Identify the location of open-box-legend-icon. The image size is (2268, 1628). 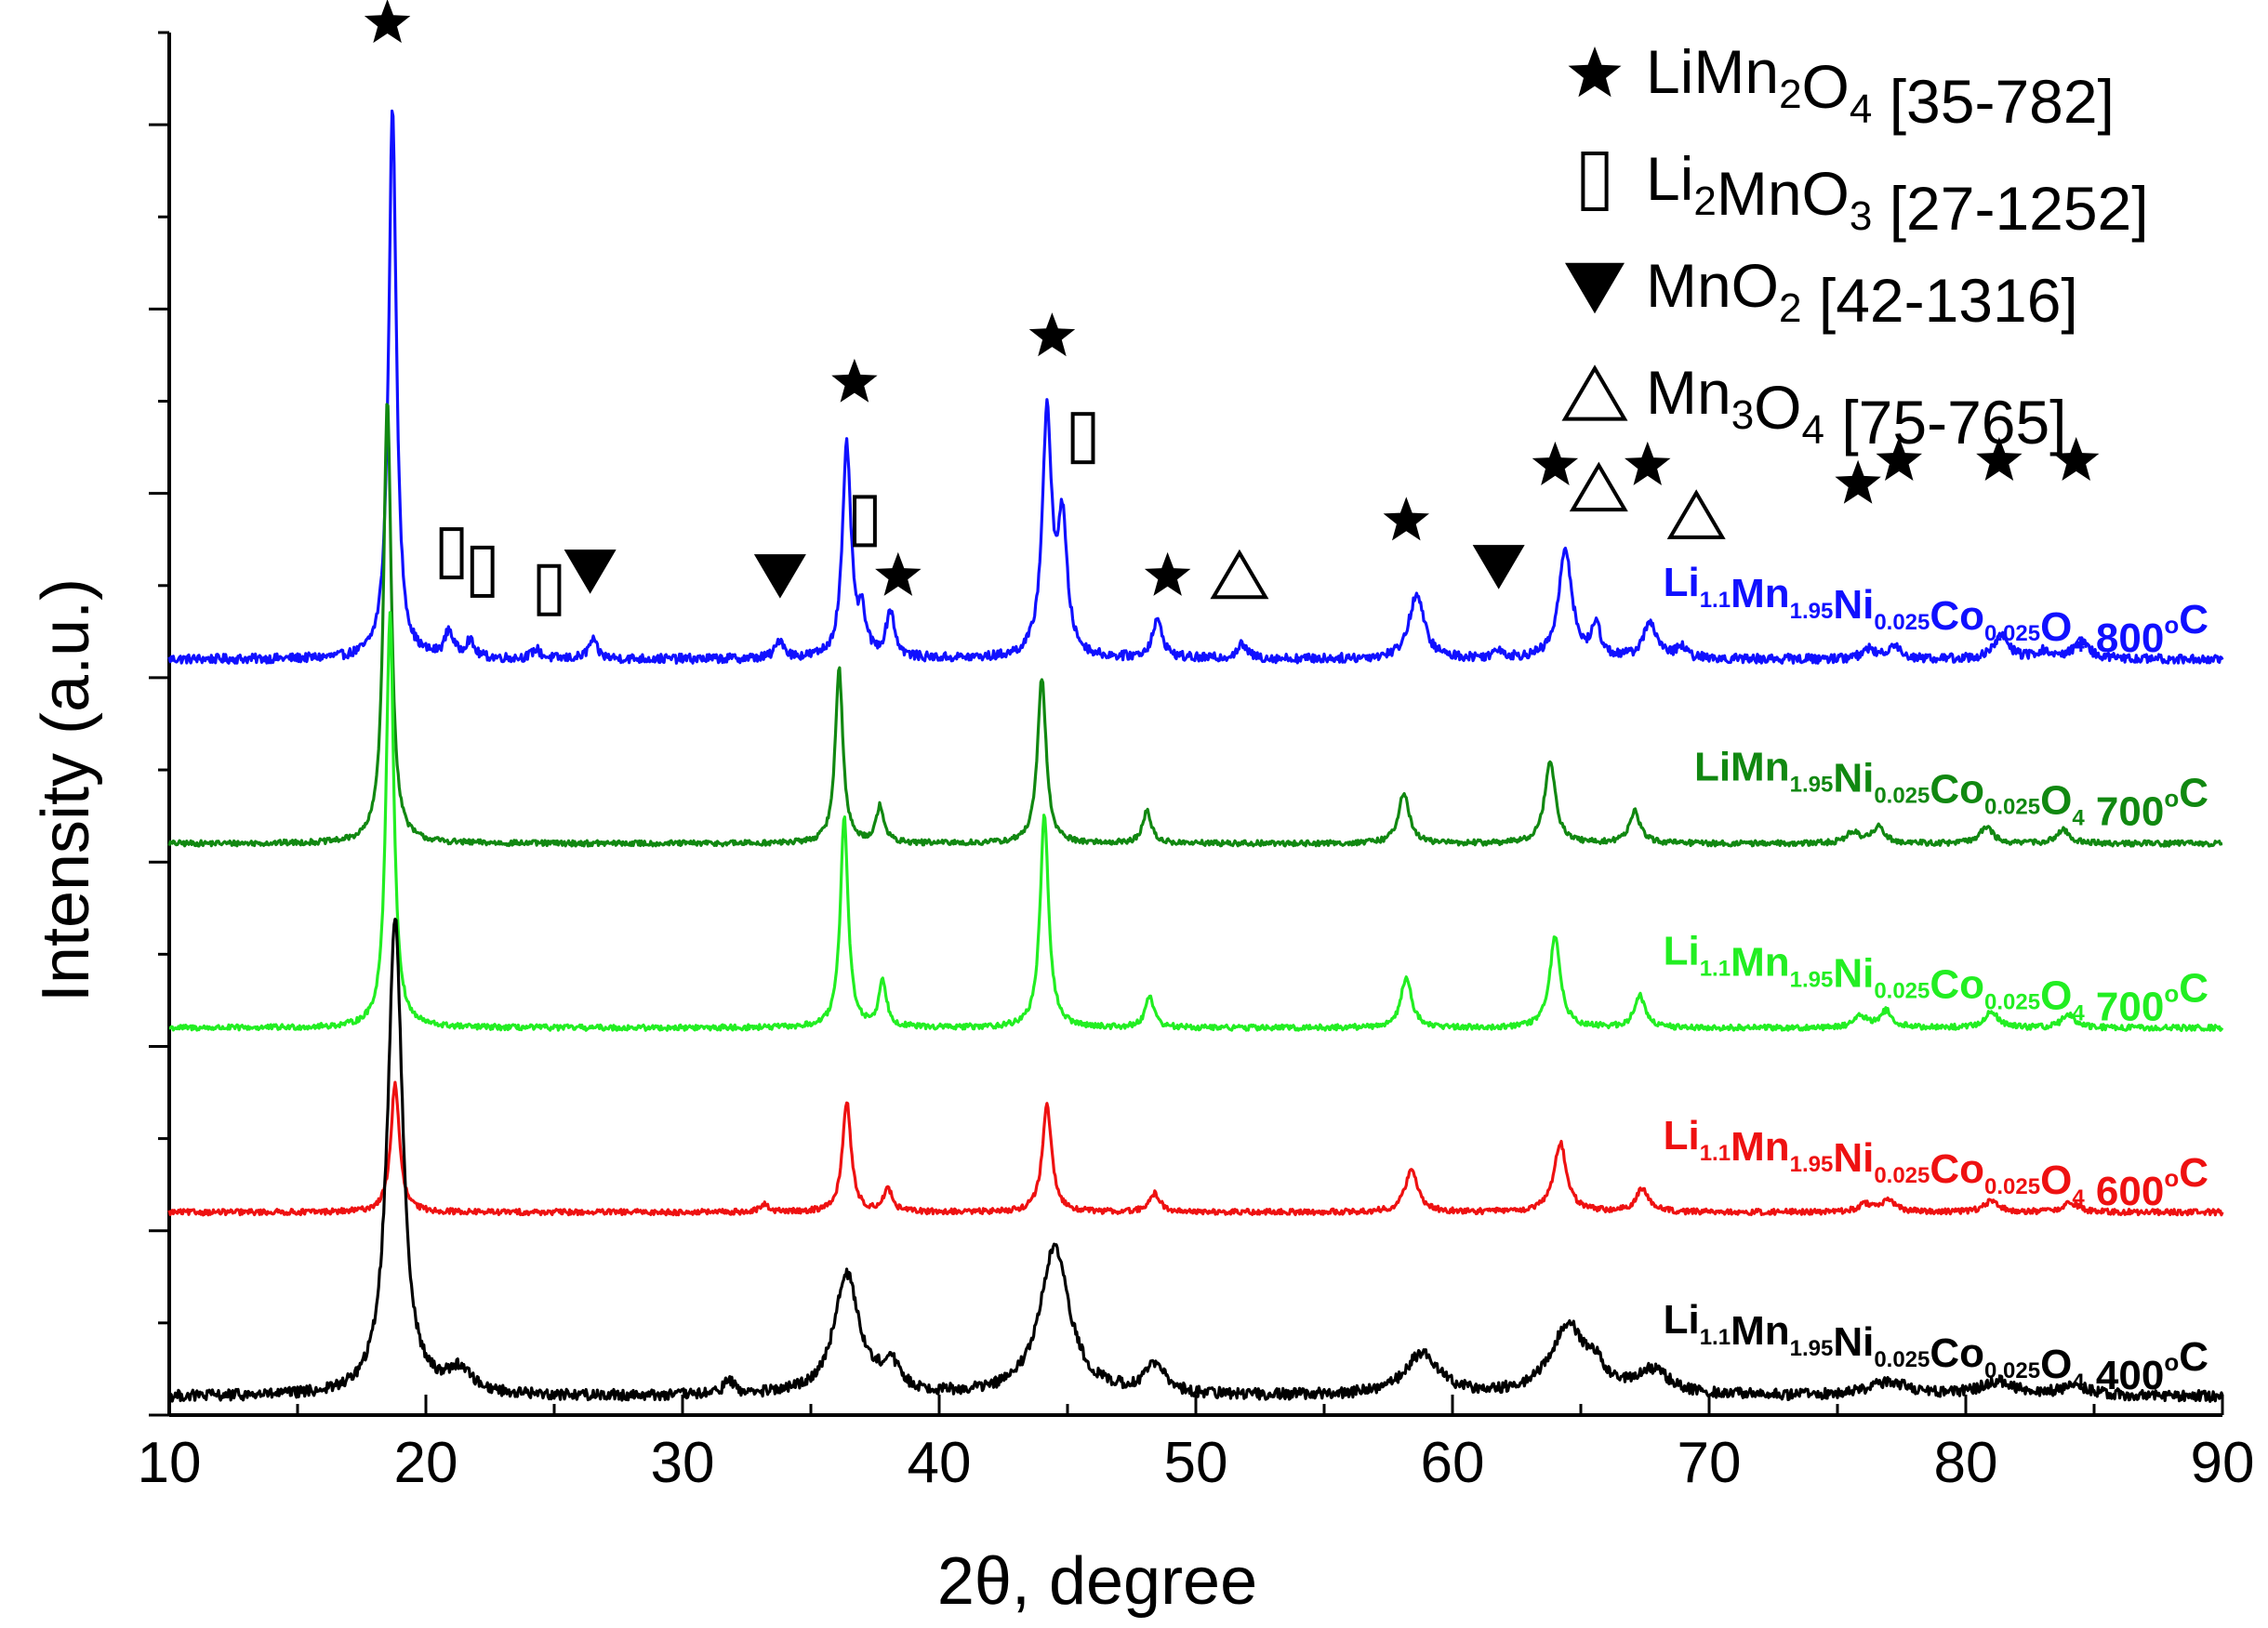
(1595, 181).